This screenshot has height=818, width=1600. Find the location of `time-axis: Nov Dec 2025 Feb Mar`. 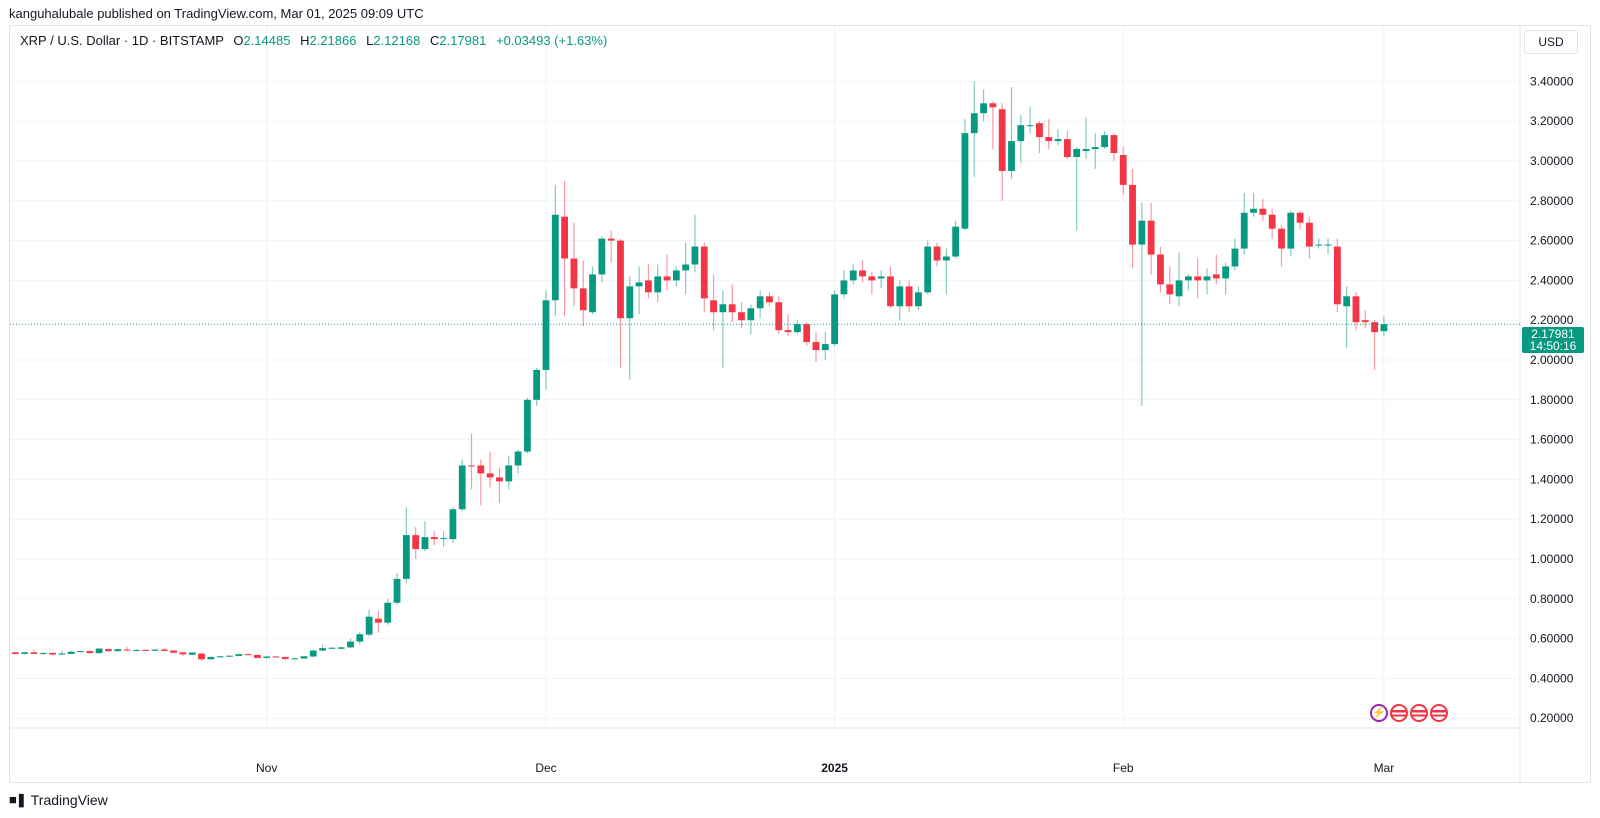

time-axis: Nov Dec 2025 Feb Mar is located at coordinates (825, 768).